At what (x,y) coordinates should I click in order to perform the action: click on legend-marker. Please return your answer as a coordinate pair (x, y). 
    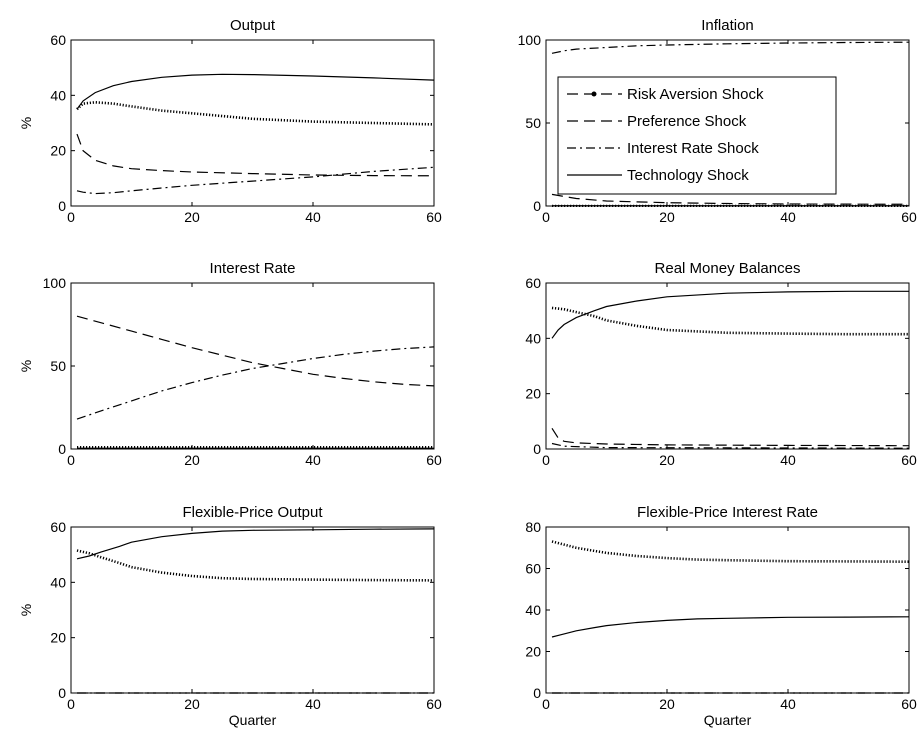
    Looking at the image, I should click on (594, 94).